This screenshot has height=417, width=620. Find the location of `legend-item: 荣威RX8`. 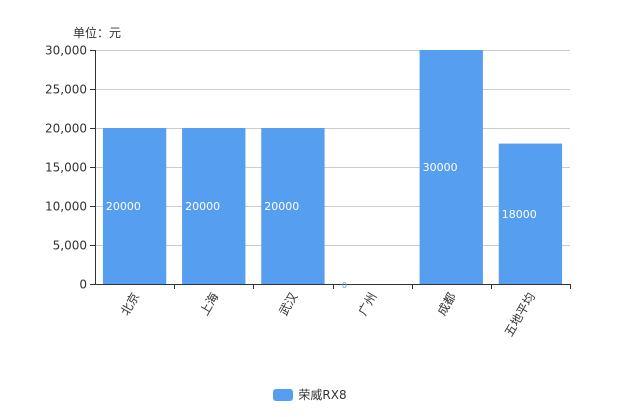

legend-item: 荣威RX8 is located at coordinates (310, 394).